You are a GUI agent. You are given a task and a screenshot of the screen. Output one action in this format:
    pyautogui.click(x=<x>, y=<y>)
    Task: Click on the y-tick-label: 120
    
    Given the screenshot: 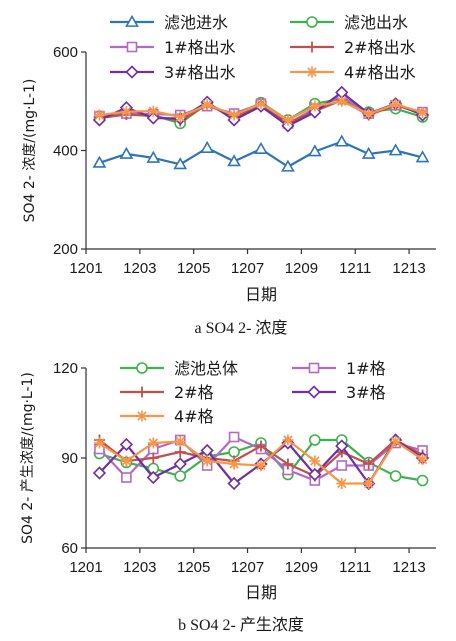 What is the action you would take?
    pyautogui.click(x=65, y=368)
    